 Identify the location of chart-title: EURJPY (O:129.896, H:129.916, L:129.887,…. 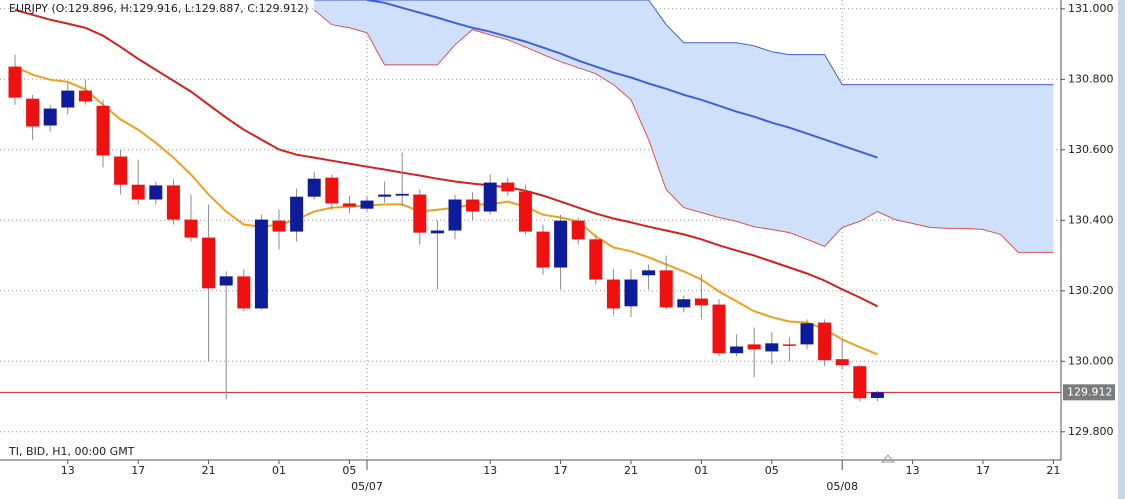
(158, 8).